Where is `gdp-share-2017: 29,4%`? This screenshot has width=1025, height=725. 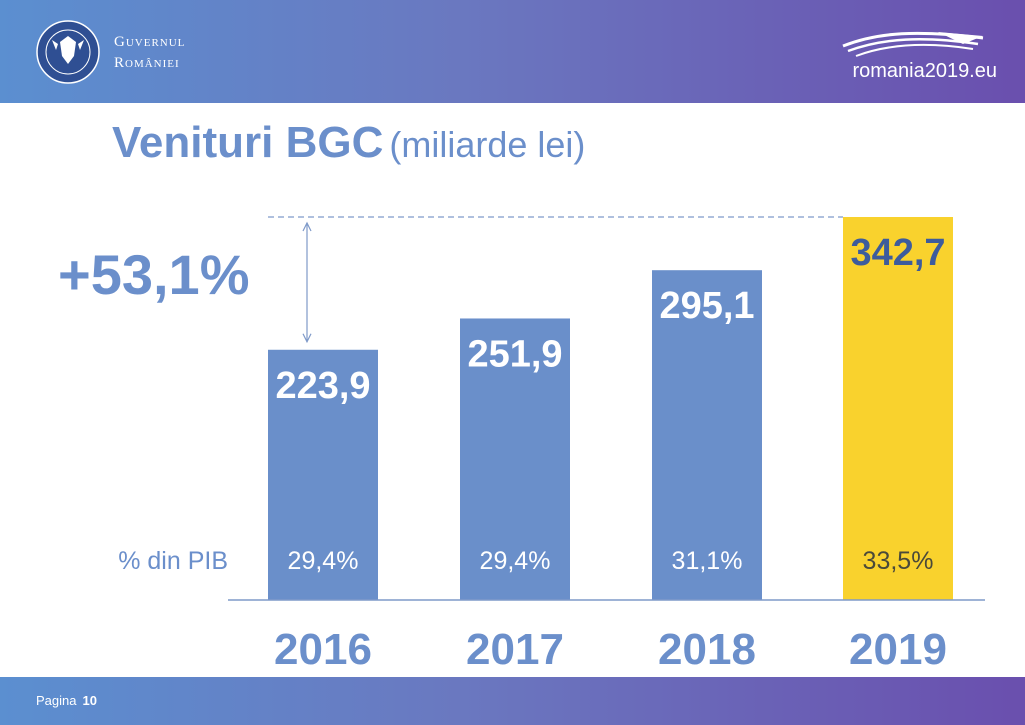
gdp-share-2017: 29,4% is located at coordinates (515, 561).